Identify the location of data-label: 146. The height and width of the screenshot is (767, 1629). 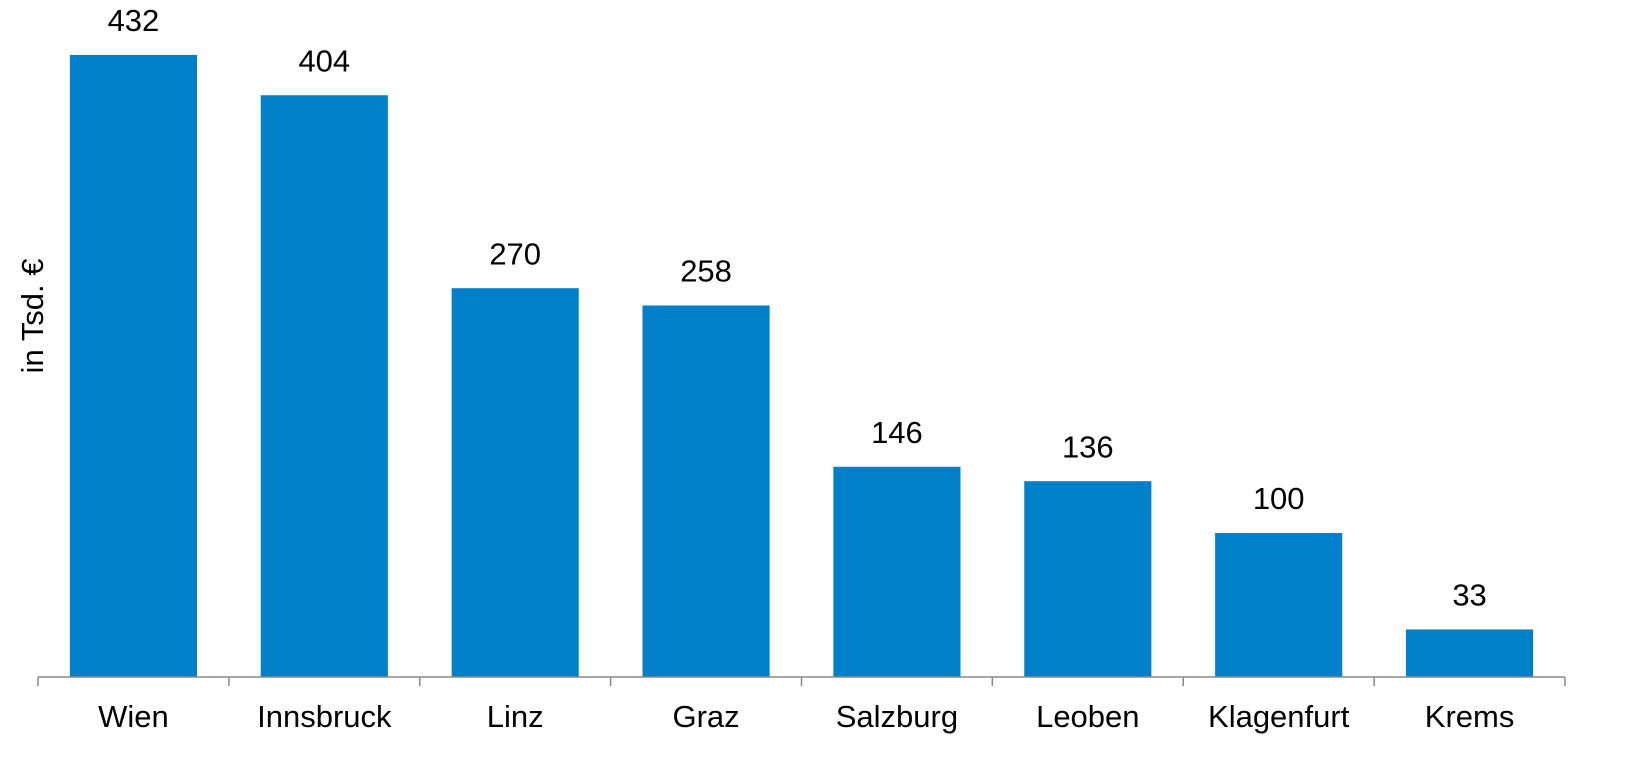
(897, 432).